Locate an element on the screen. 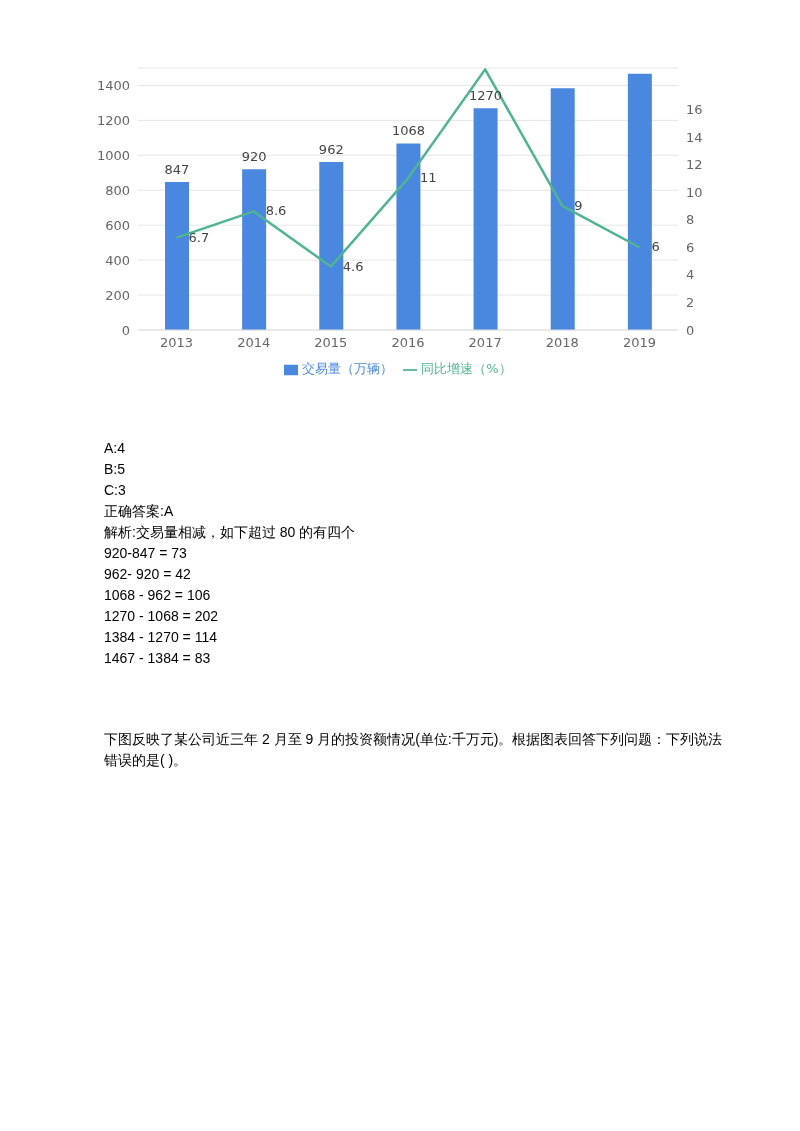  y2-tick-label: 2 is located at coordinates (690, 303).